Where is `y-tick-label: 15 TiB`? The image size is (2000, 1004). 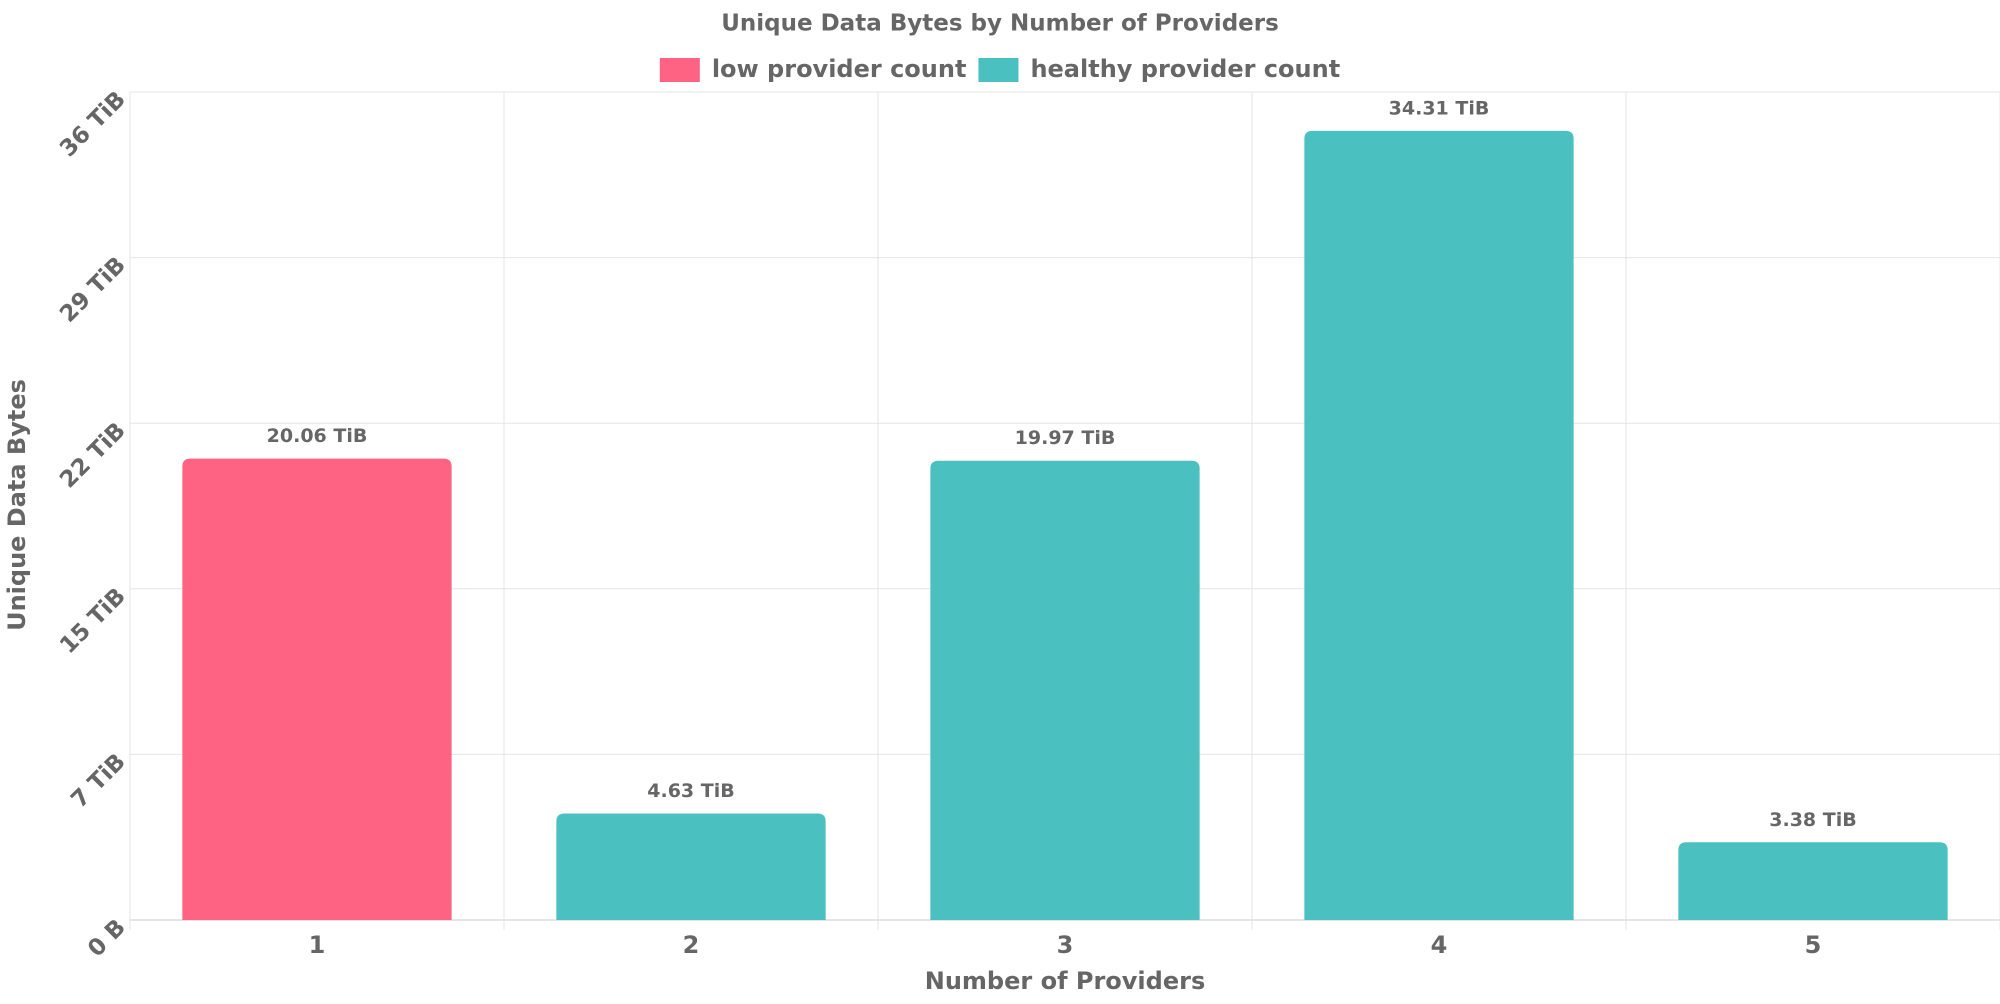
y-tick-label: 15 TiB is located at coordinates (93, 621).